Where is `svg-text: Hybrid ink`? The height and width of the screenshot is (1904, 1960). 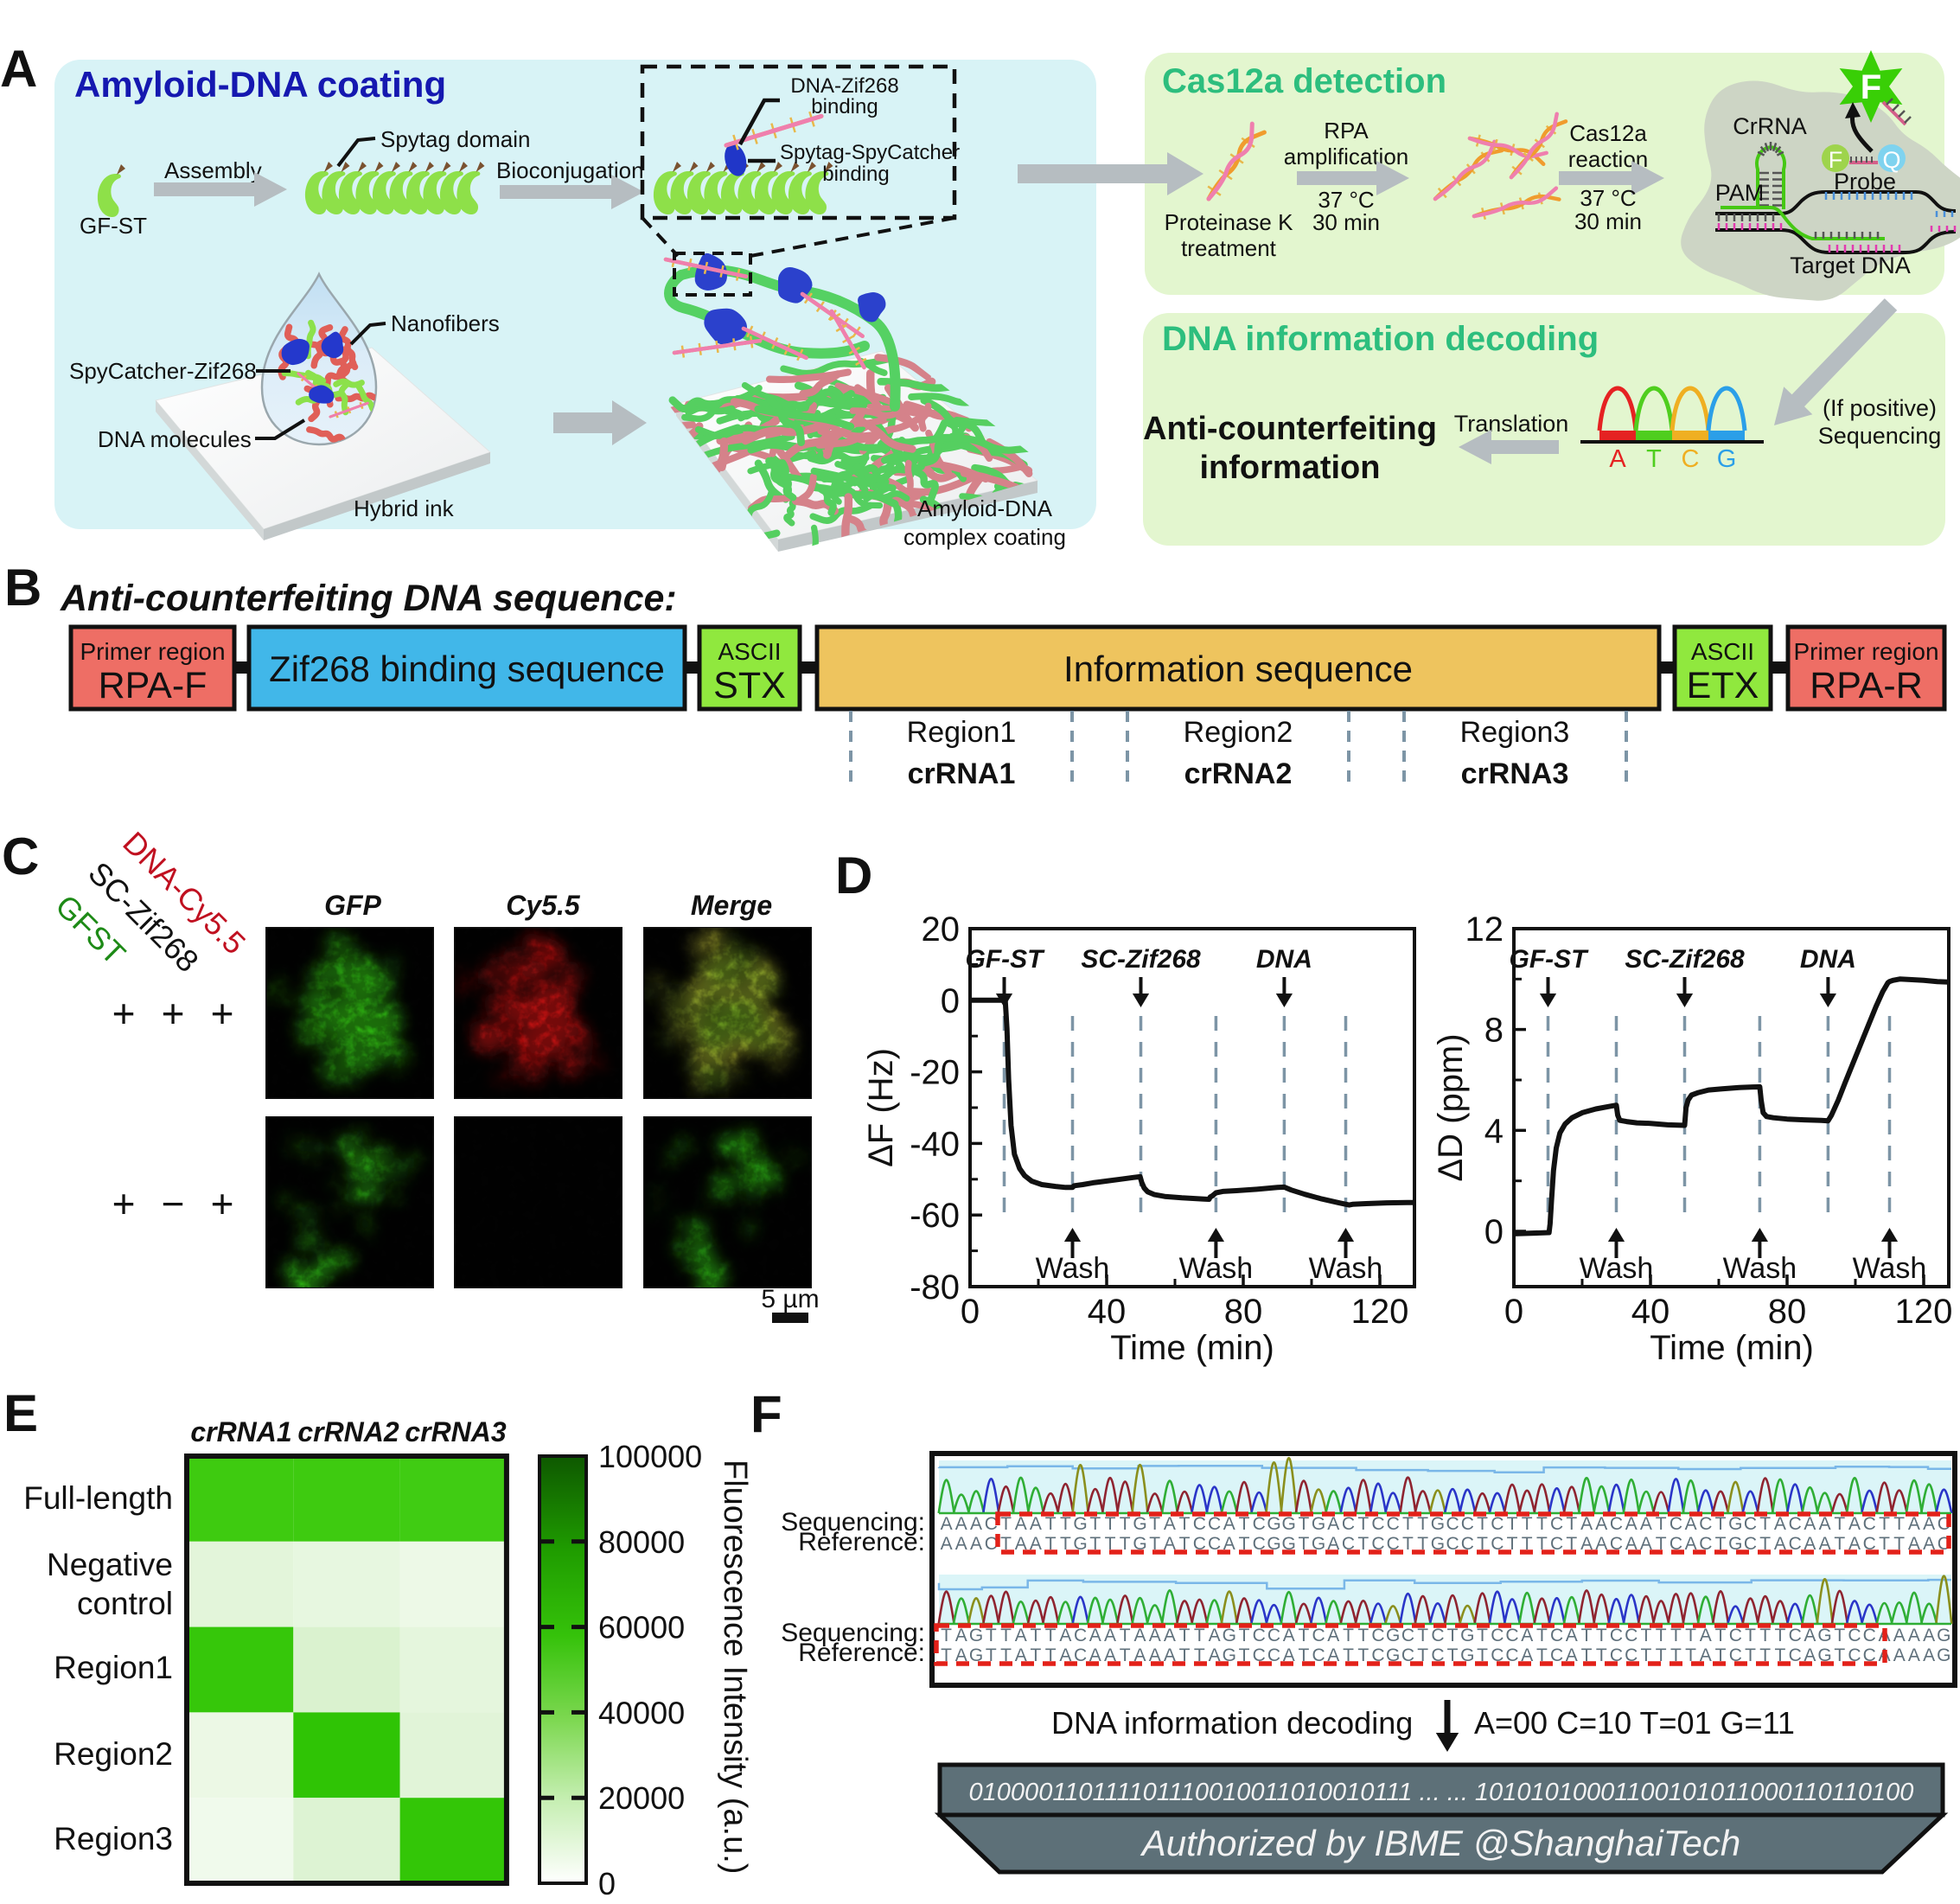 svg-text: Hybrid ink is located at coordinates (404, 508).